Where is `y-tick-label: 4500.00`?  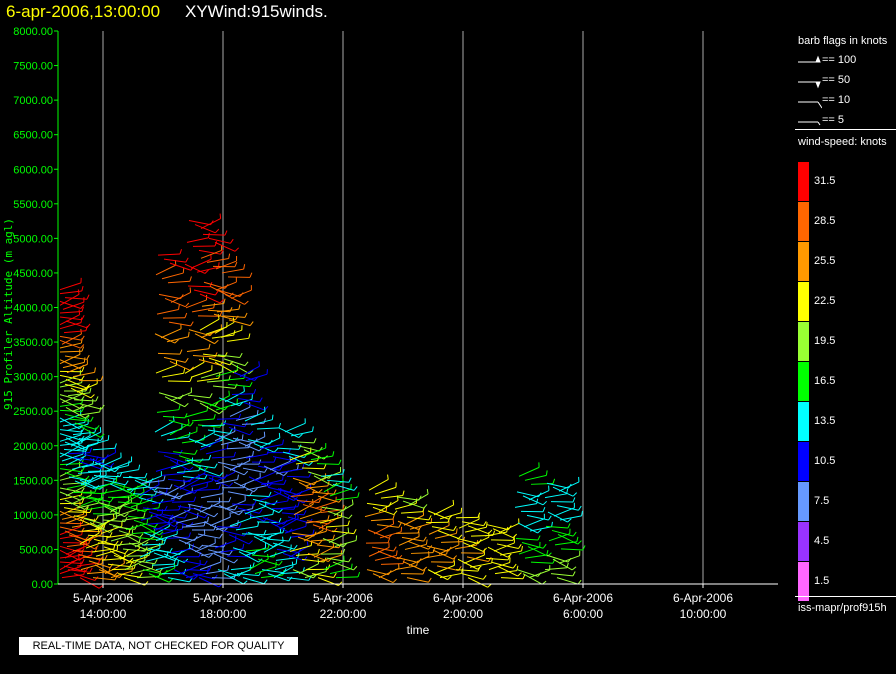
y-tick-label: 4500.00 is located at coordinates (33, 274).